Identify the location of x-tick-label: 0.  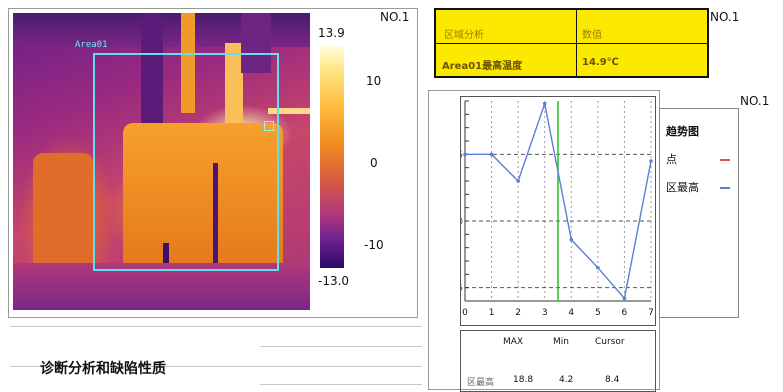
(465, 313).